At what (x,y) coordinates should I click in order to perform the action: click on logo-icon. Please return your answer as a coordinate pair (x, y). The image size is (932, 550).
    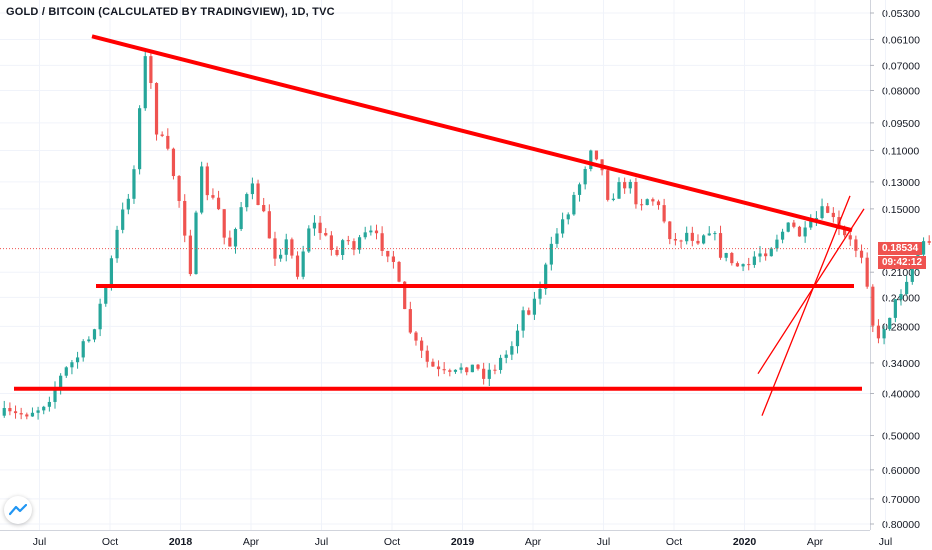
    Looking at the image, I should click on (18, 510).